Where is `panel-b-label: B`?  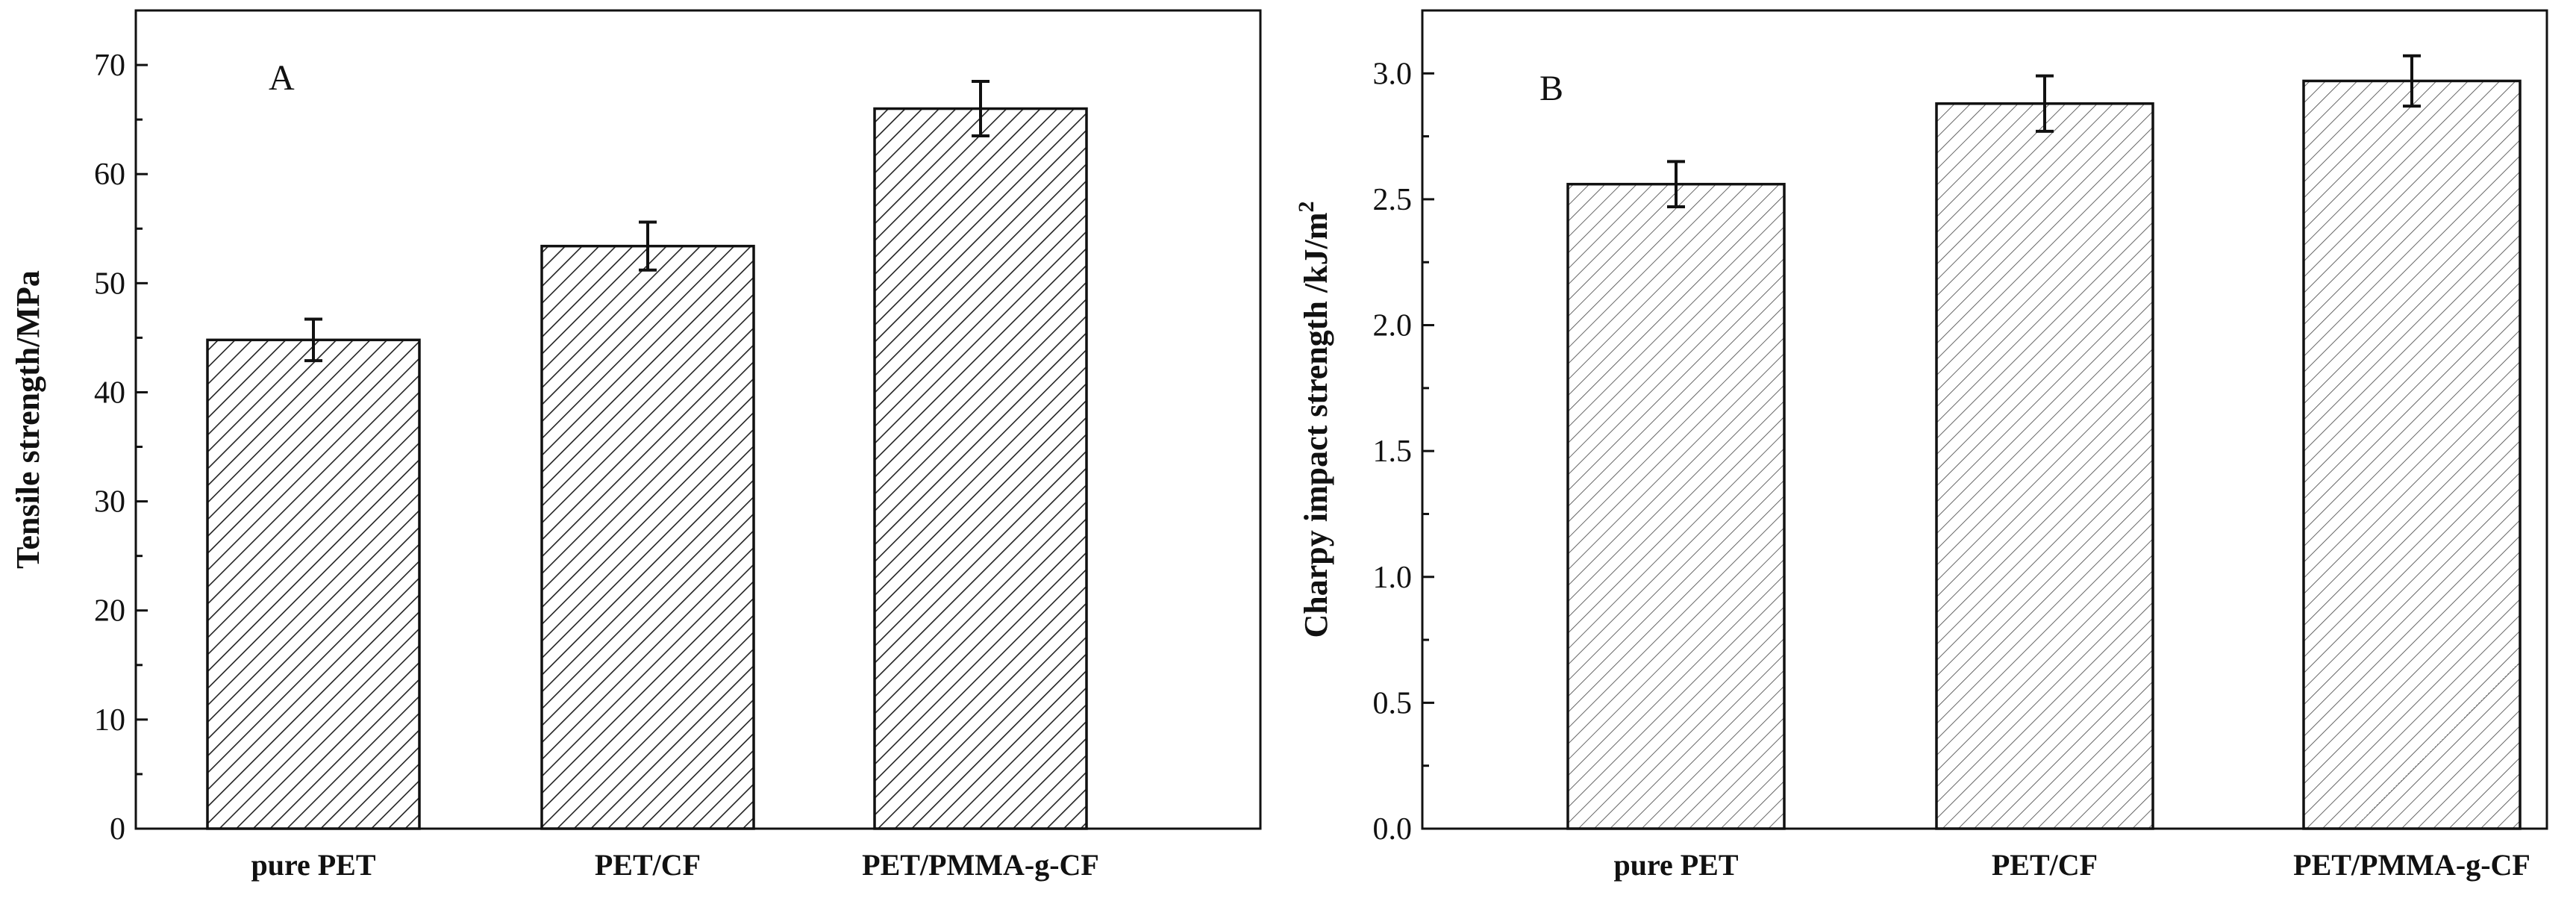 panel-b-label: B is located at coordinates (1551, 88).